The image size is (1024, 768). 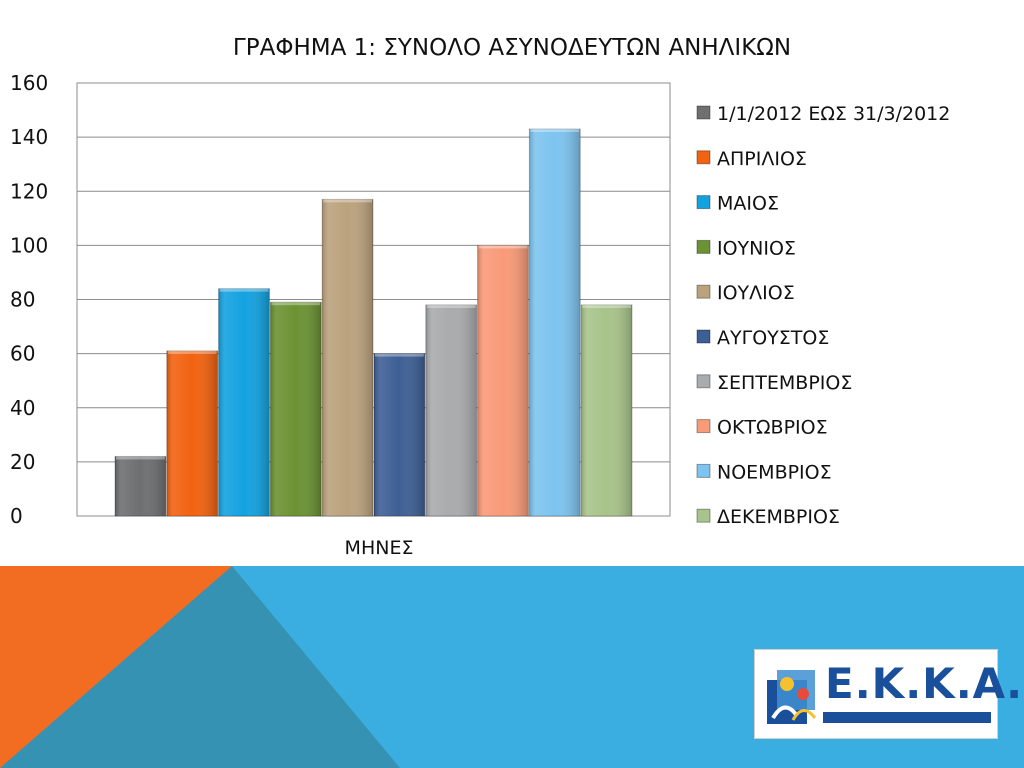 What do you see at coordinates (29, 191) in the screenshot?
I see `y-tick-label: 120` at bounding box center [29, 191].